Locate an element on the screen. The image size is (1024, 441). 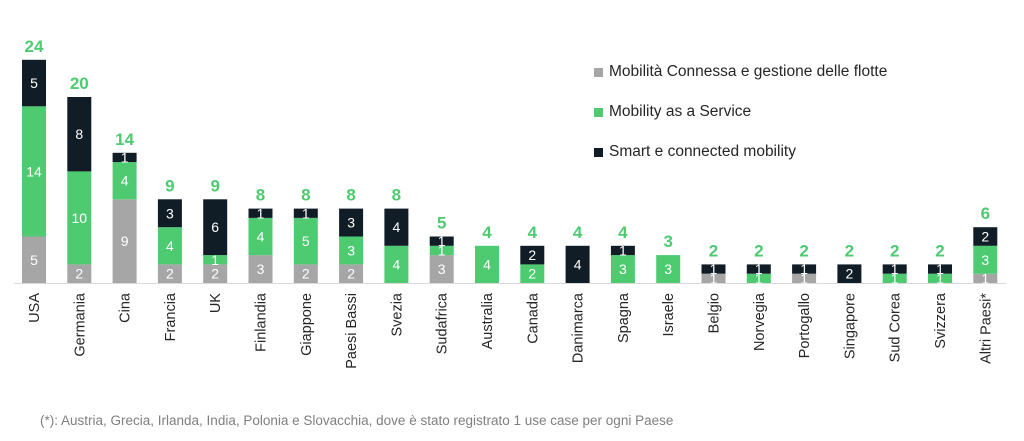
category-label: Portogallo is located at coordinates (805, 325).